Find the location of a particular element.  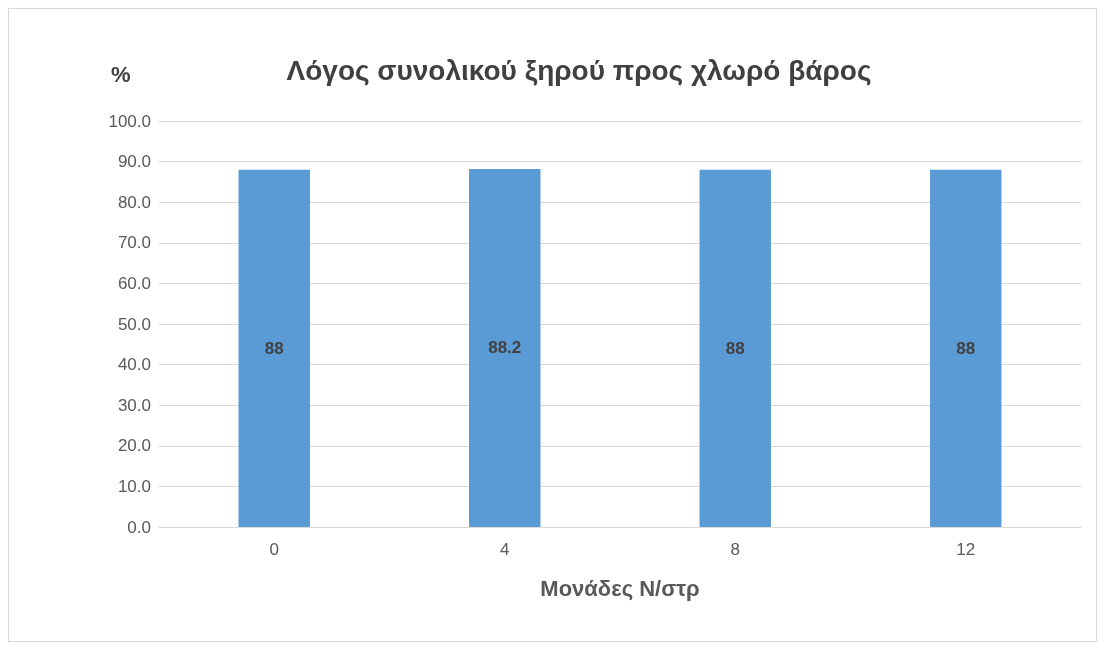

chart-title: Λόγος συνολικού ξηρού προς χλωρό βάρος is located at coordinates (579, 70).